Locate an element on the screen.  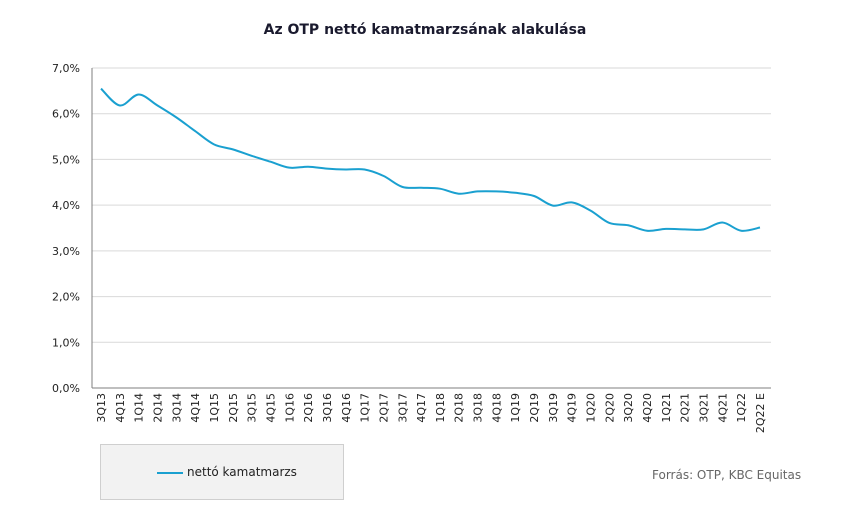
legend: nettó kamatmarzs is located at coordinates (222, 472).